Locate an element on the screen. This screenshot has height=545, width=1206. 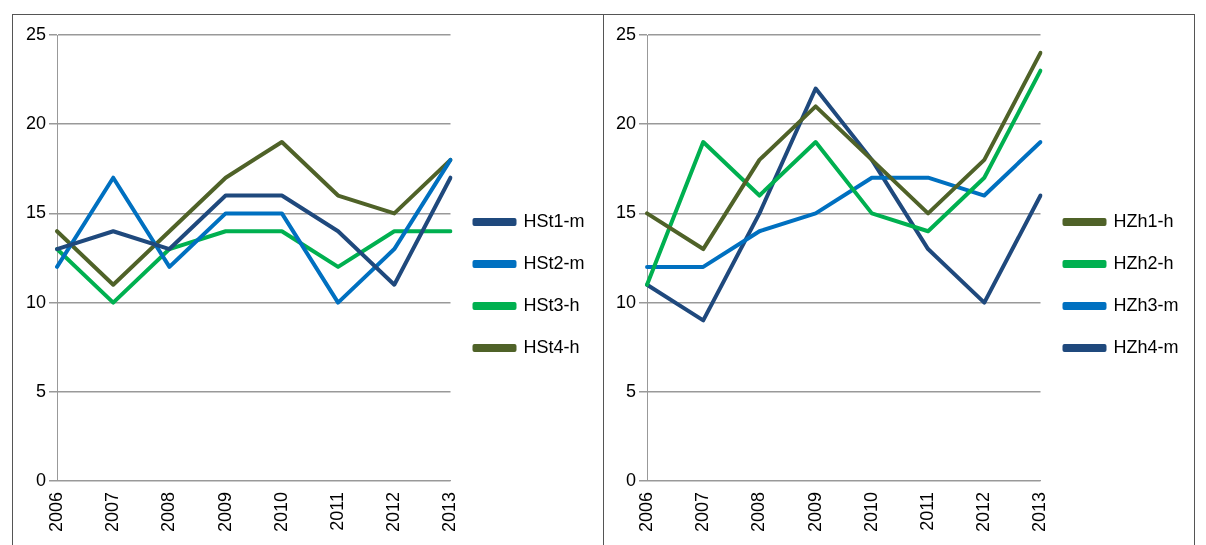
legend-label: HZh3-m is located at coordinates (1146, 304).